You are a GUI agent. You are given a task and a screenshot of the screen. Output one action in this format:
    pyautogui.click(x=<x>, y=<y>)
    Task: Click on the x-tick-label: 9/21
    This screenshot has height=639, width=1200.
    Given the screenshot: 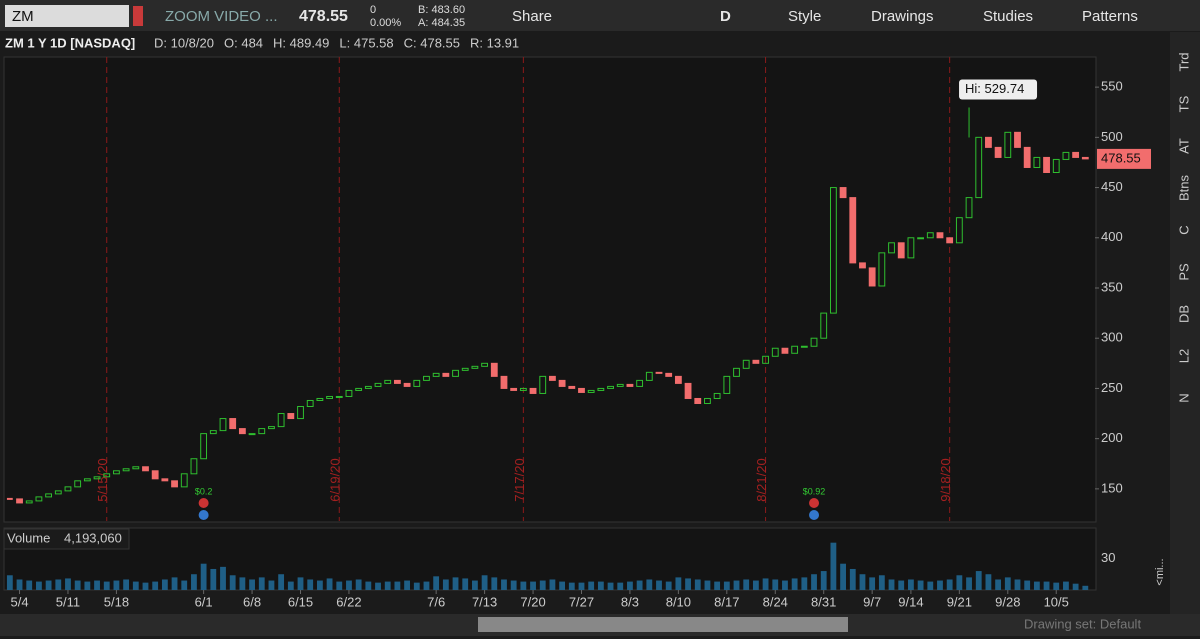 What is the action you would take?
    pyautogui.click(x=959, y=601)
    